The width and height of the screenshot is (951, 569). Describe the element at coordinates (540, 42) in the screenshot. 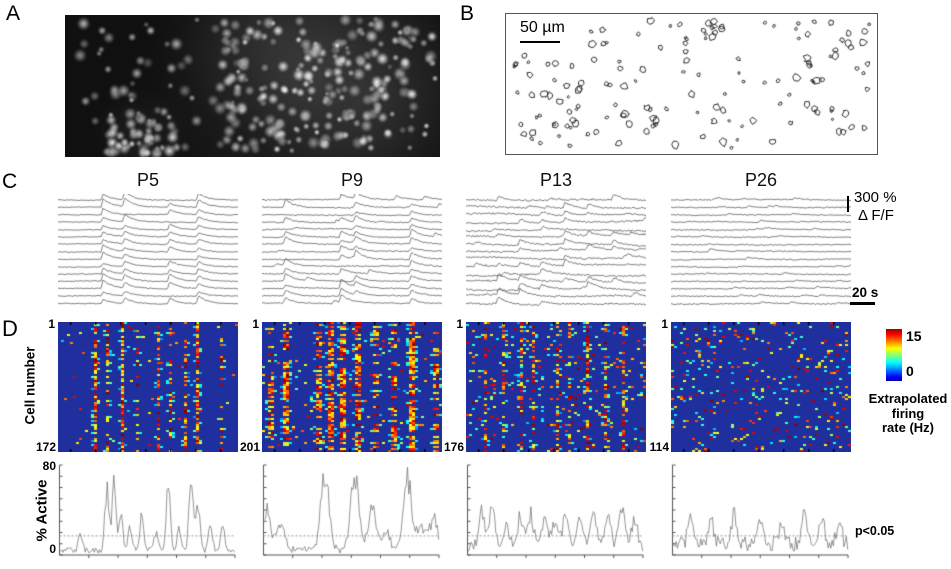

I see `scalebar-50um-bar` at that location.